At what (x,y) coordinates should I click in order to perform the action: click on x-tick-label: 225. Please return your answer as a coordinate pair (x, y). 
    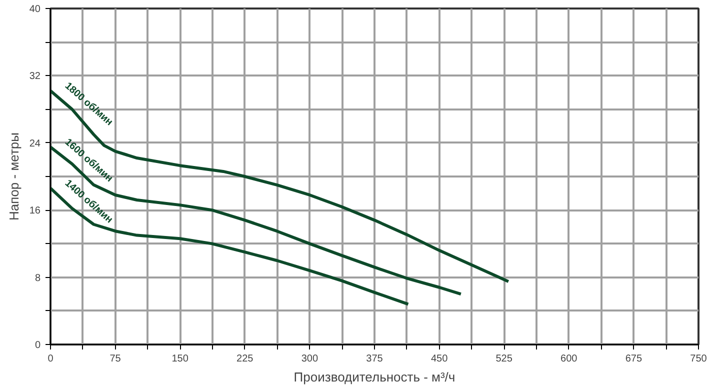
    Looking at the image, I should click on (245, 359).